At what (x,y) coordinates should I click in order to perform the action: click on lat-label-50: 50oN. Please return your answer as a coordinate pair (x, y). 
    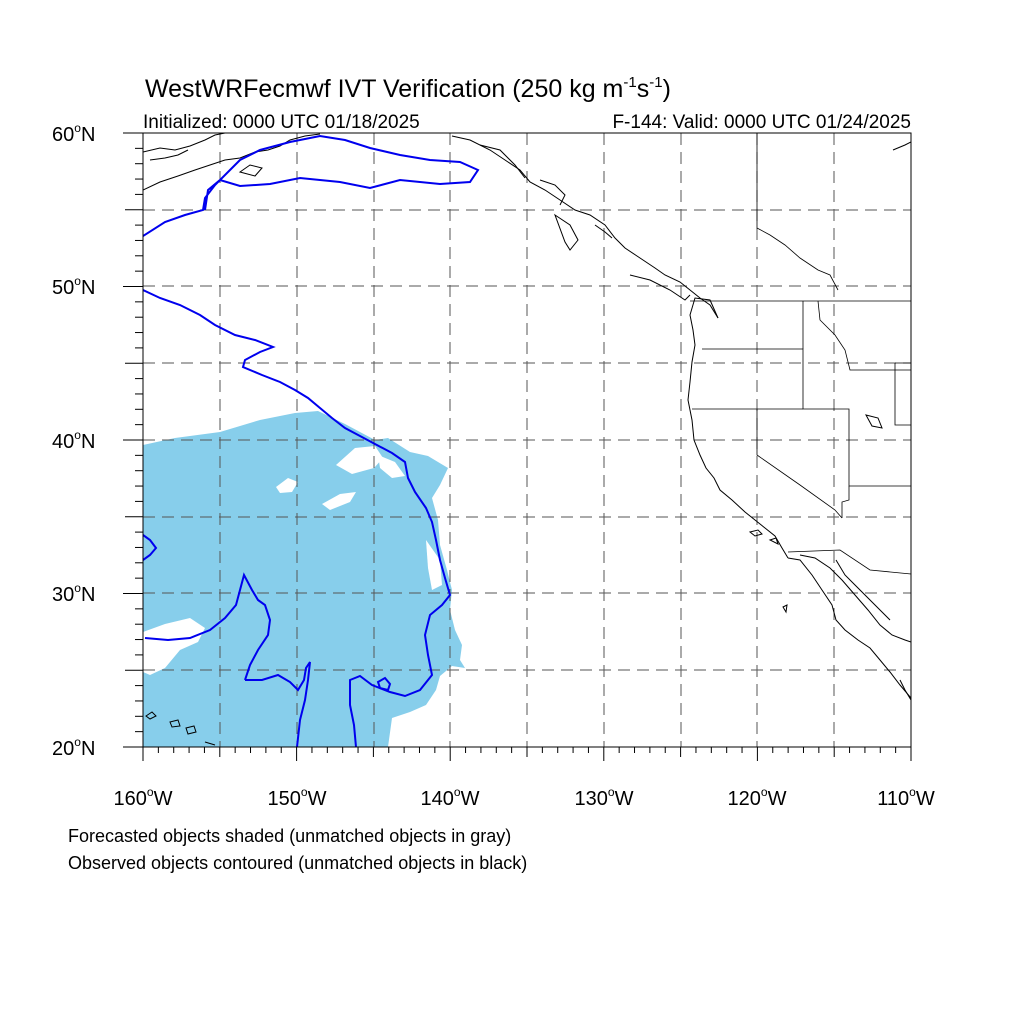
    Looking at the image, I should click on (73, 286).